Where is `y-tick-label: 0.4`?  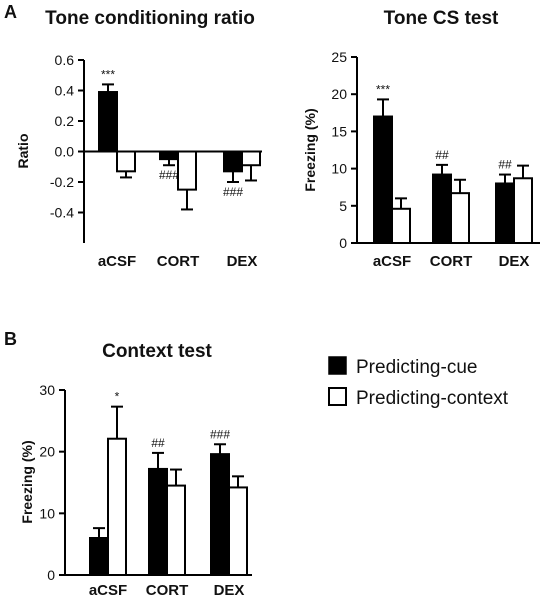
y-tick-label: 0.4 is located at coordinates (65, 91).